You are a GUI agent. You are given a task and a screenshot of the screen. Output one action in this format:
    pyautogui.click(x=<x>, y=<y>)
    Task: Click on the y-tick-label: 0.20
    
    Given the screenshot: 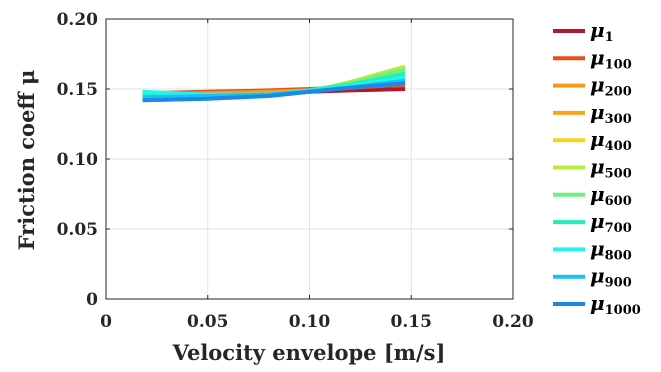 What is the action you would take?
    pyautogui.click(x=78, y=20)
    